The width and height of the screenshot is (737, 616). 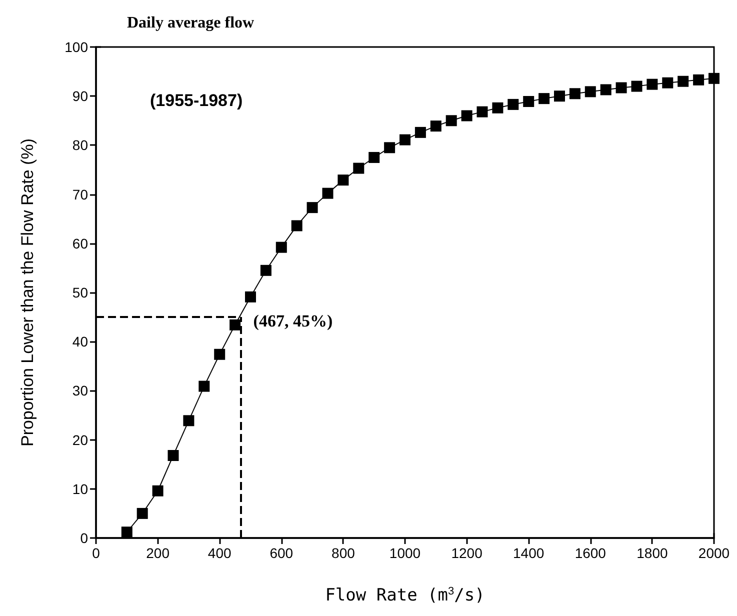 I want to click on x-tick-label: 800, so click(x=344, y=553).